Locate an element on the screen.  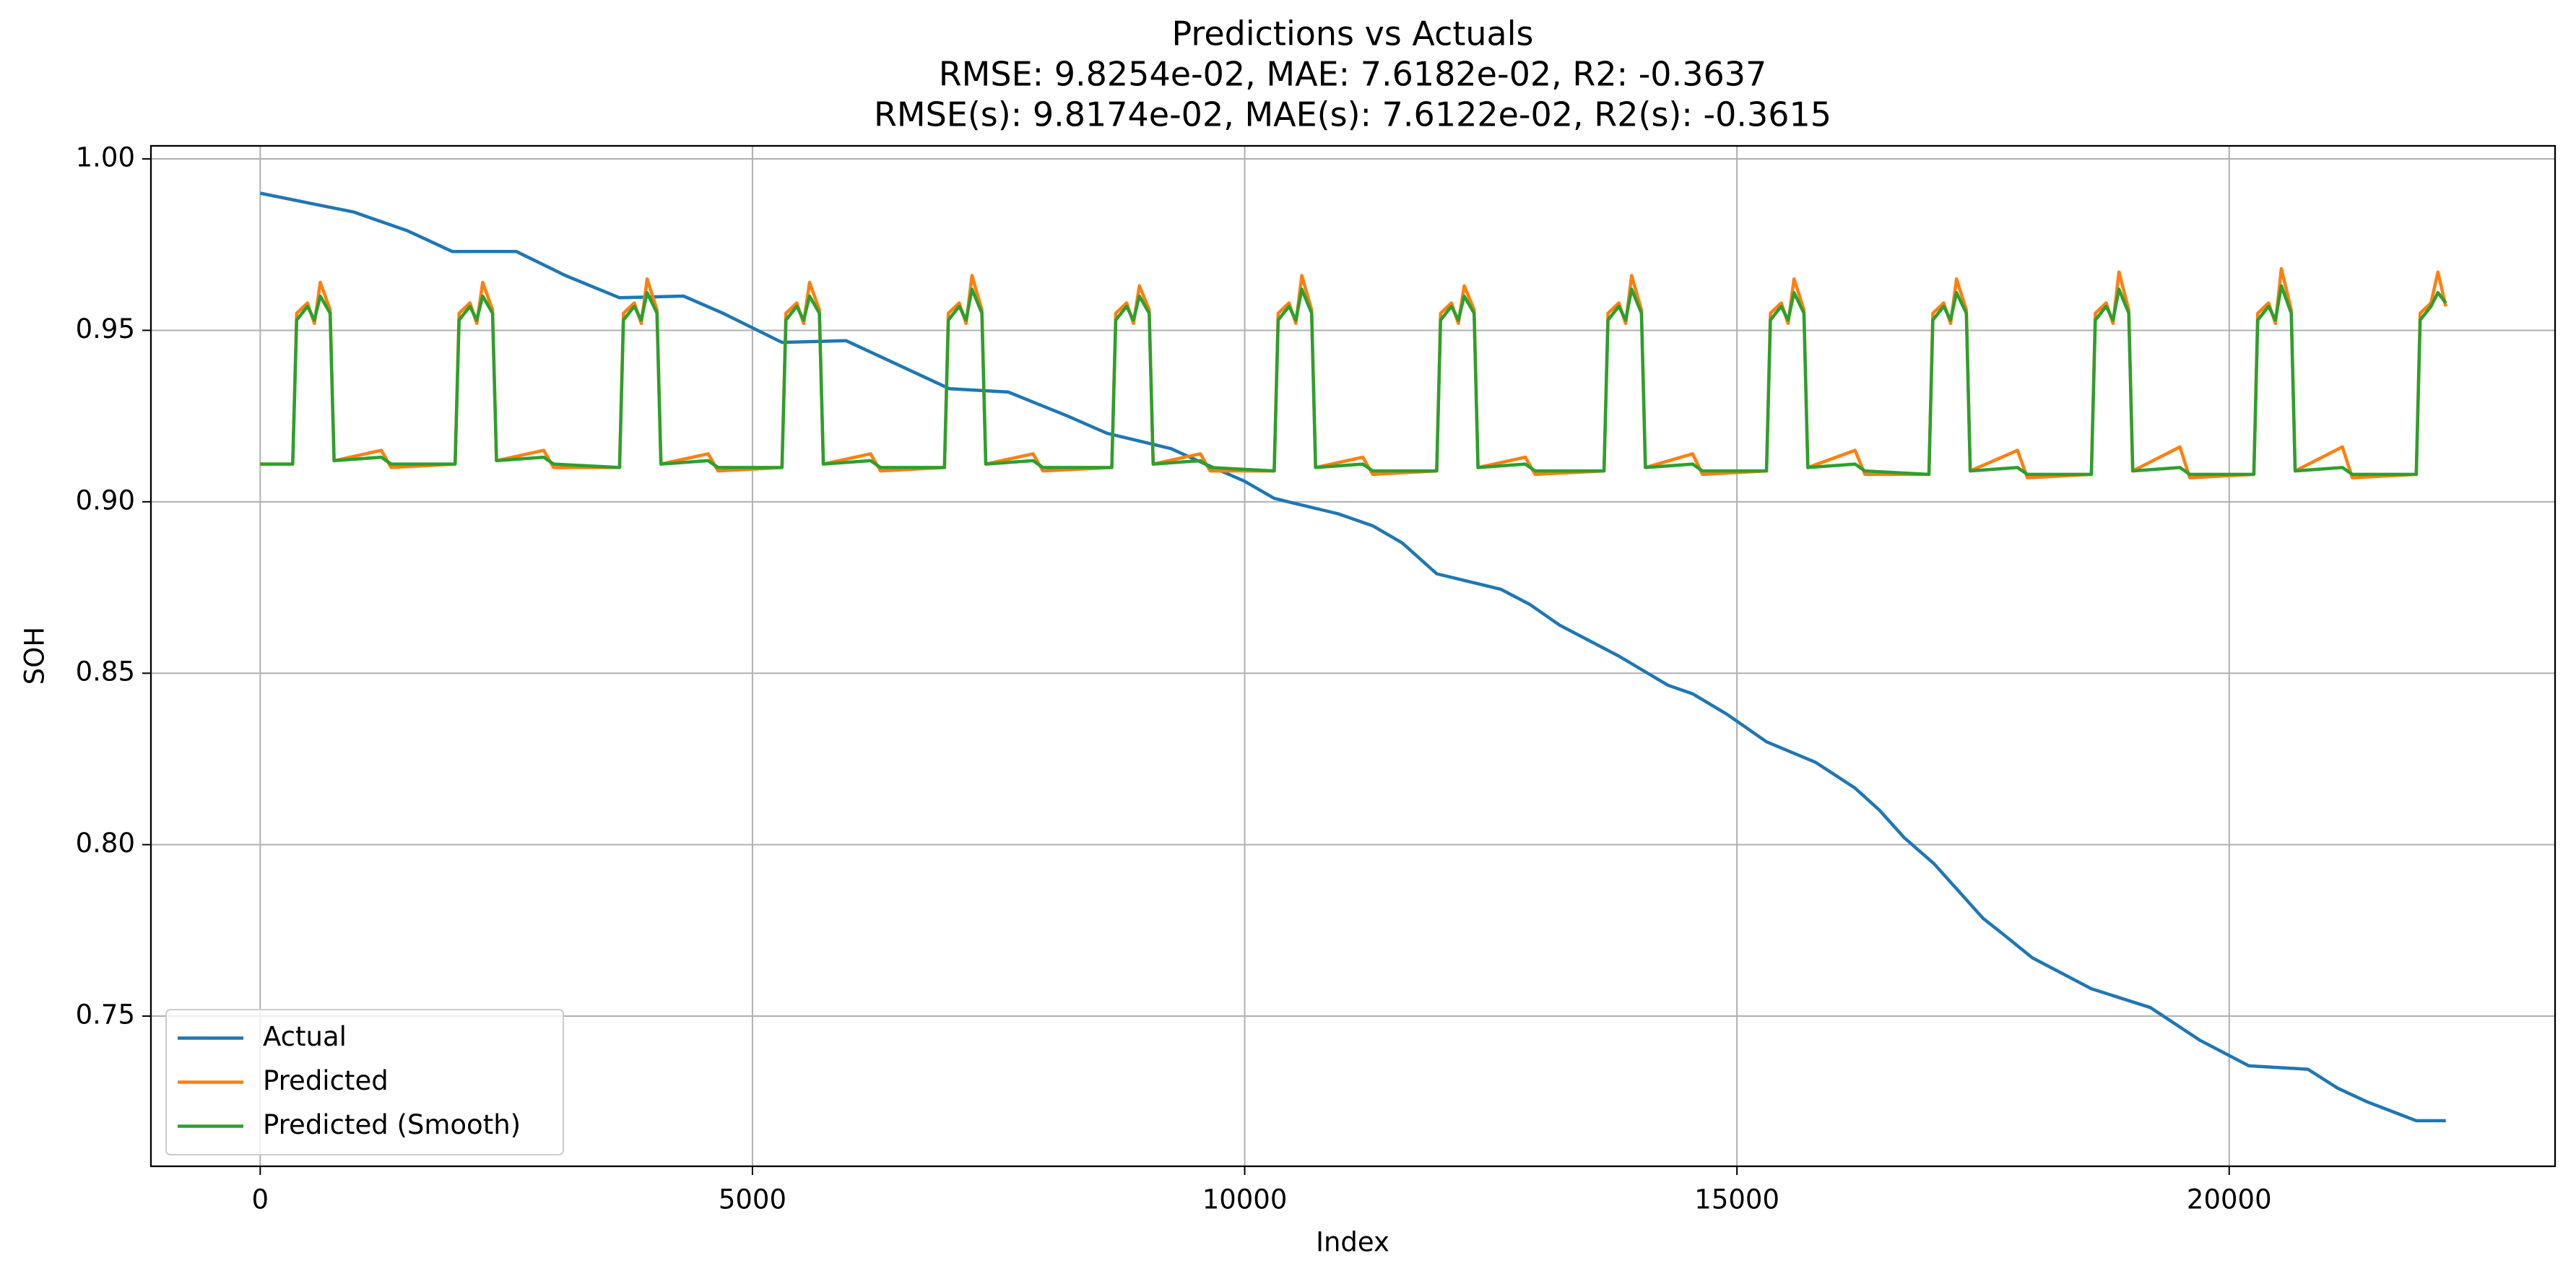
legend-box is located at coordinates (364, 1082).